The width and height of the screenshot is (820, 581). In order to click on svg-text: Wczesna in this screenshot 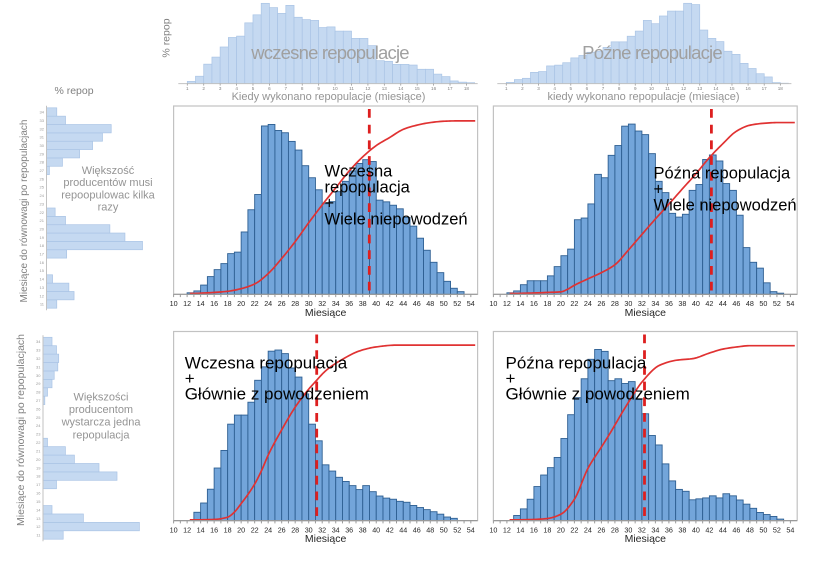, I will do `click(359, 171)`.